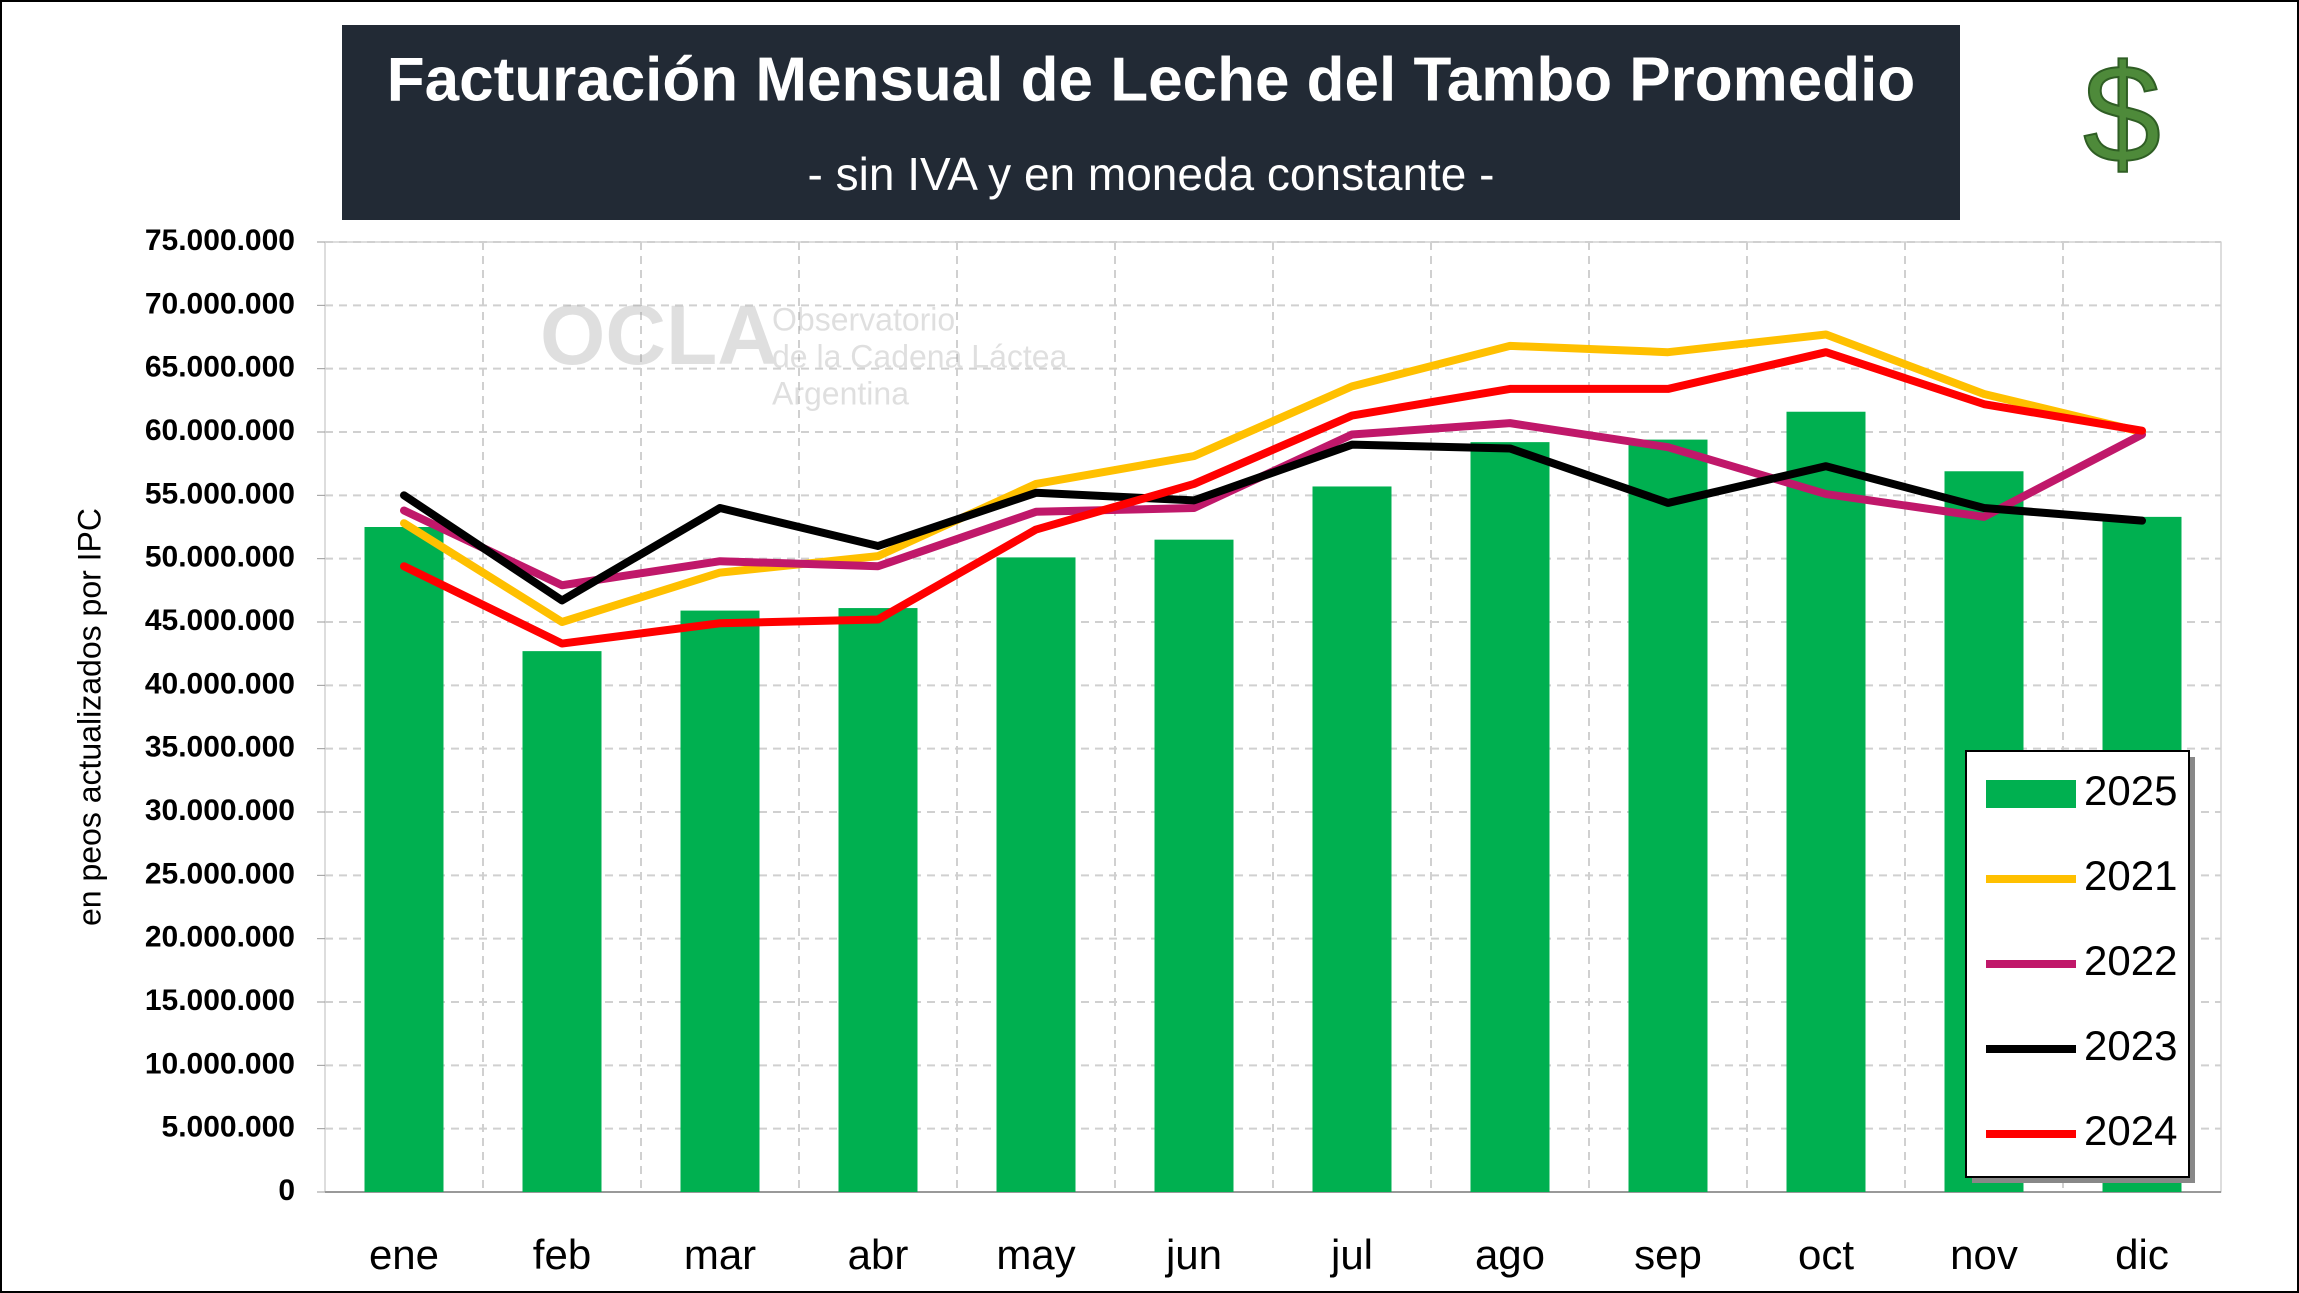 The image size is (2299, 1293). What do you see at coordinates (220, 747) in the screenshot?
I see `y-tick-label: 35.000.000` at bounding box center [220, 747].